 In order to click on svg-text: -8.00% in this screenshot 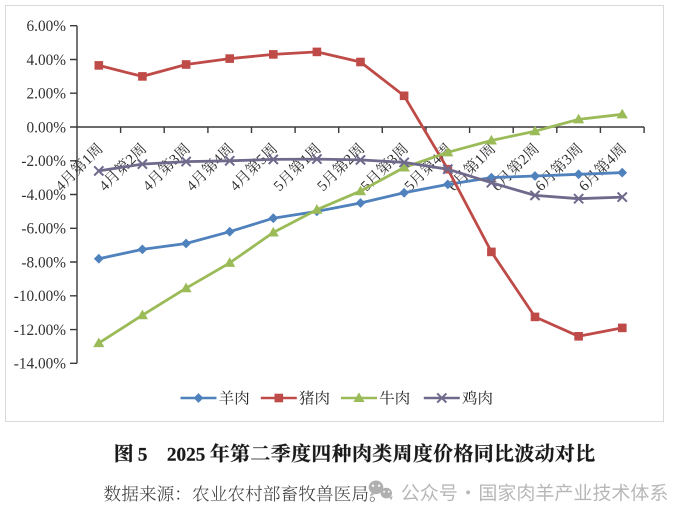, I will do `click(43, 262)`.